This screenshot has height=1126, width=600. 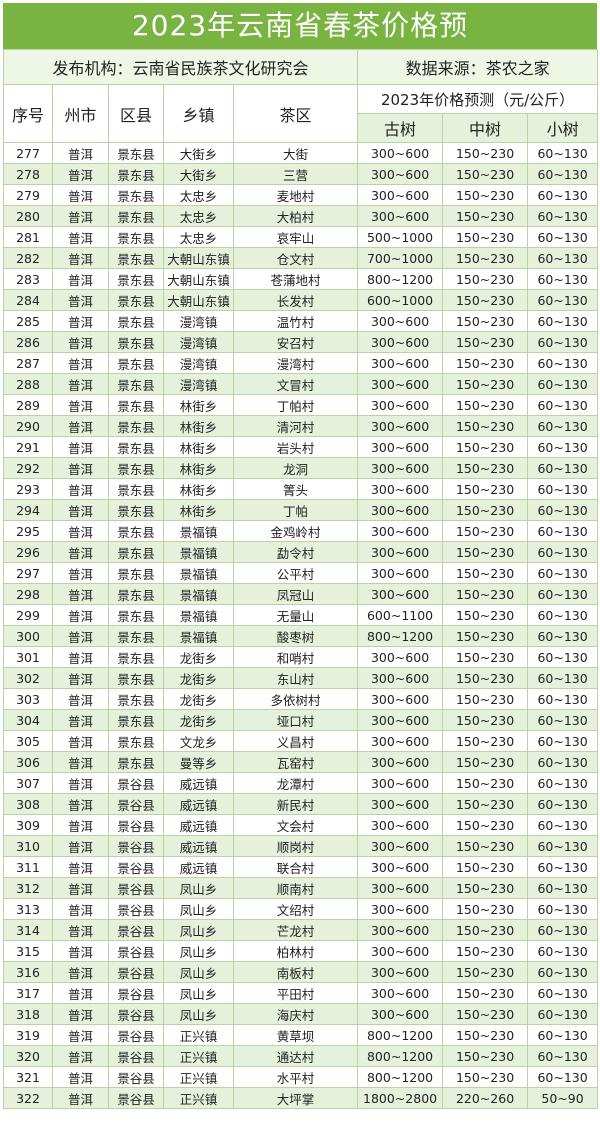 I want to click on table-row: 296 普洱 景东县 景福镇 勐令村 300~600 150~230 60~130, so click(x=301, y=552).